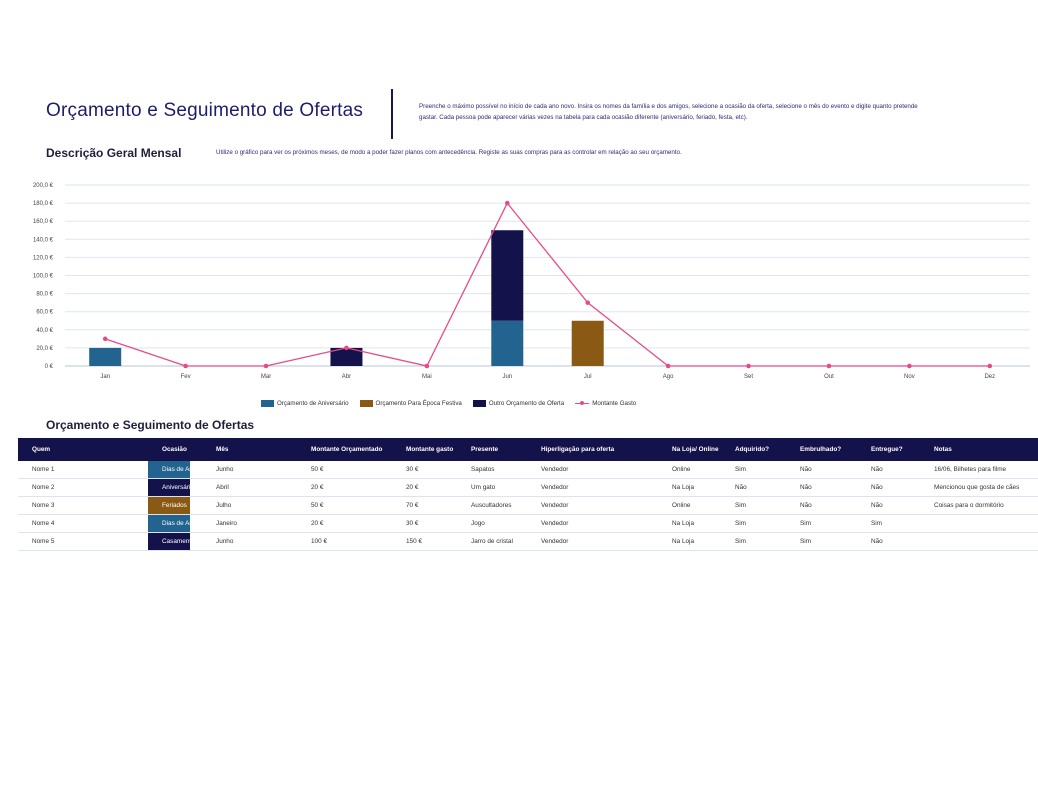  I want to click on x-tick-label: Abr, so click(346, 377).